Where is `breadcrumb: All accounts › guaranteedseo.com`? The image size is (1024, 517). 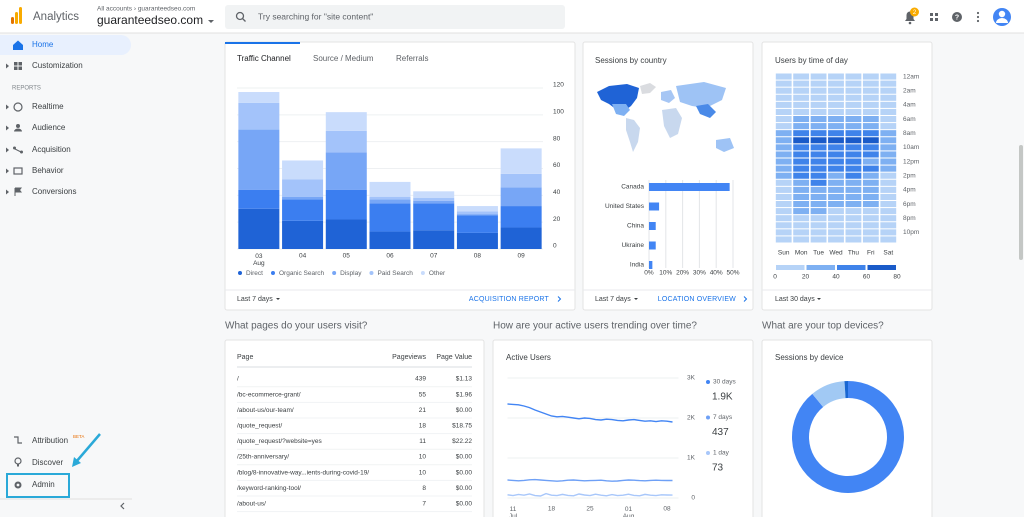
breadcrumb: All accounts › guaranteedseo.com is located at coordinates (146, 9).